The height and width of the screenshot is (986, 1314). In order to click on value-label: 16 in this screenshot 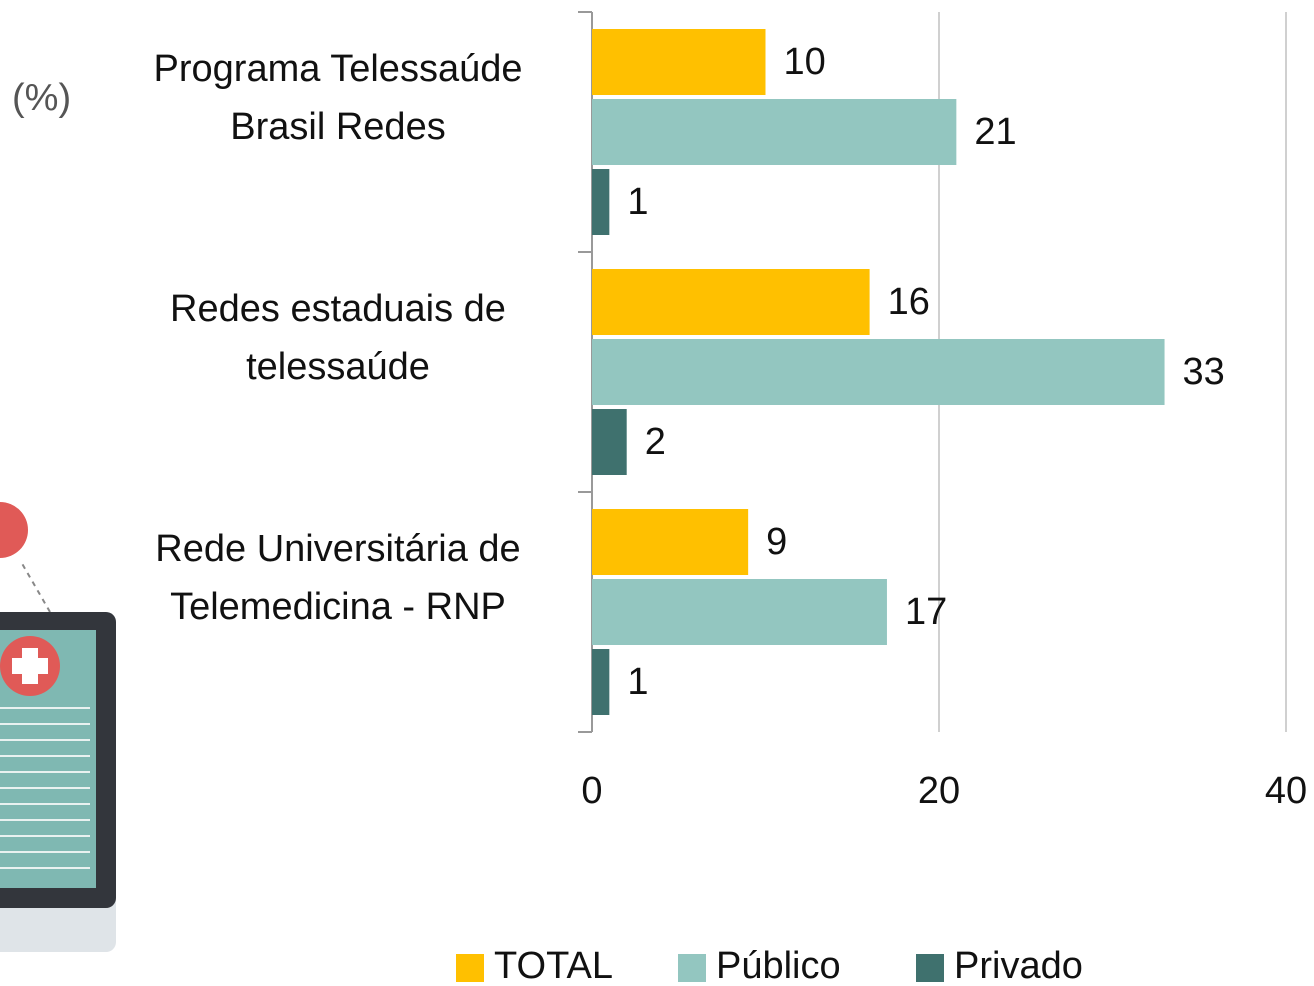, I will do `click(909, 302)`.